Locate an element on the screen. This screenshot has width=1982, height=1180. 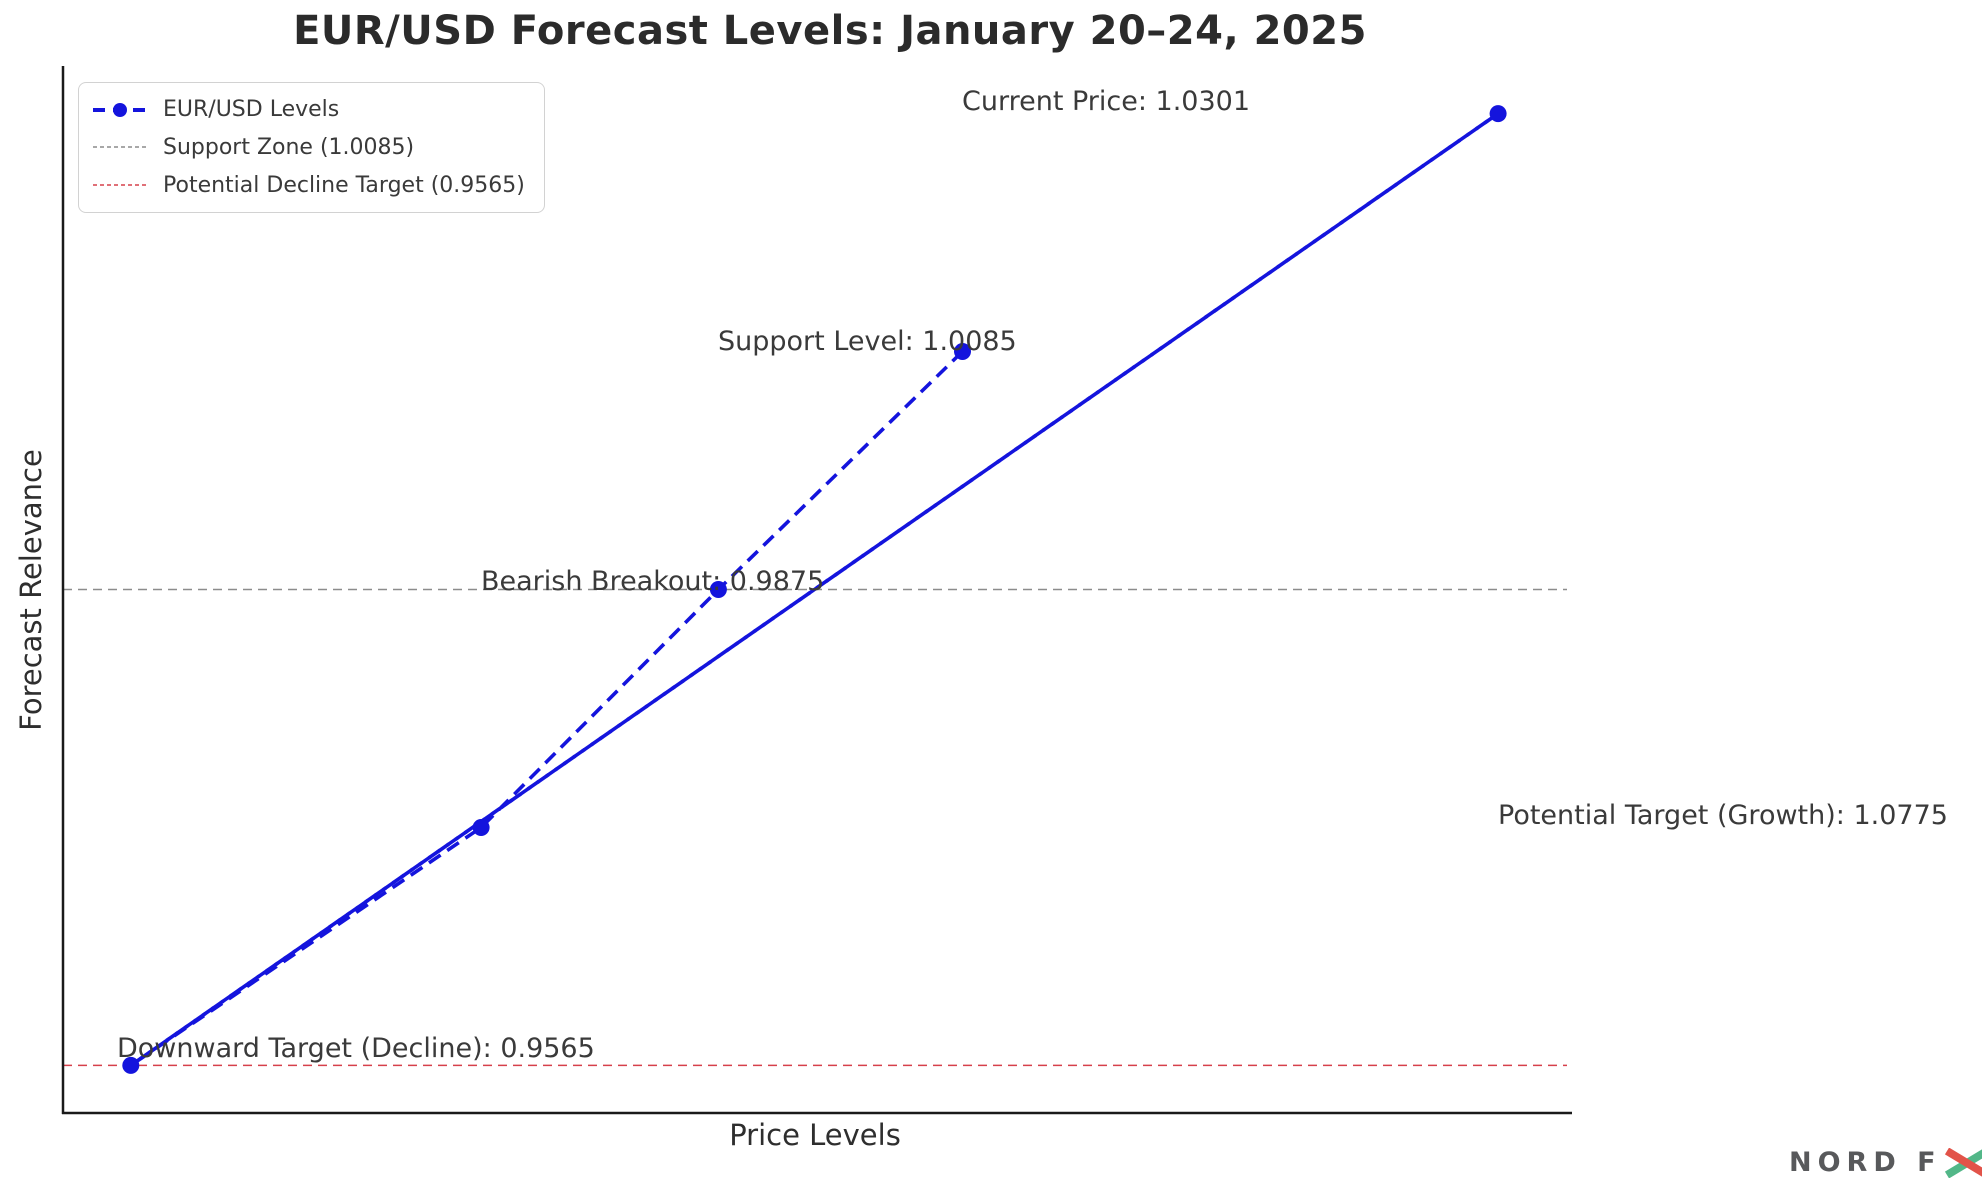
annotation: Downward Target (Decline): 0.9565 is located at coordinates (356, 1048).